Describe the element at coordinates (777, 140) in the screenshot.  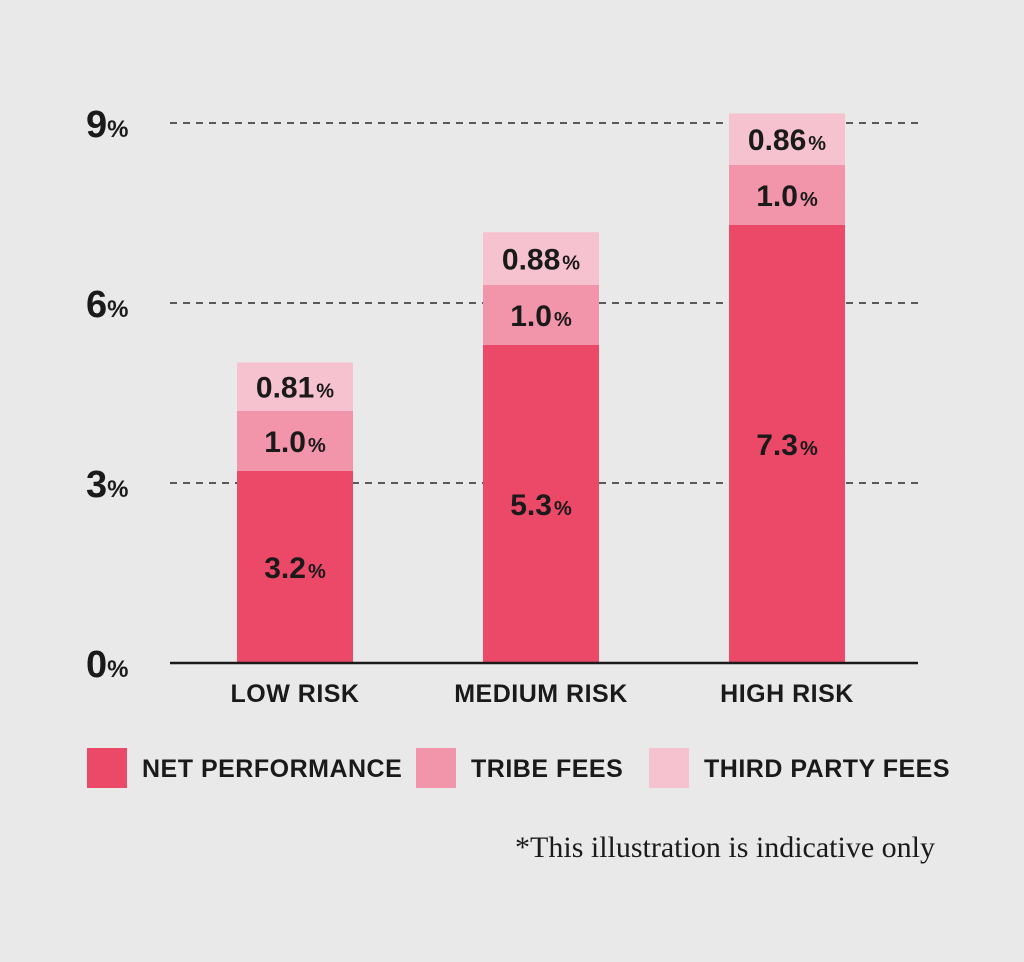
I see `segment-value: 0.86` at that location.